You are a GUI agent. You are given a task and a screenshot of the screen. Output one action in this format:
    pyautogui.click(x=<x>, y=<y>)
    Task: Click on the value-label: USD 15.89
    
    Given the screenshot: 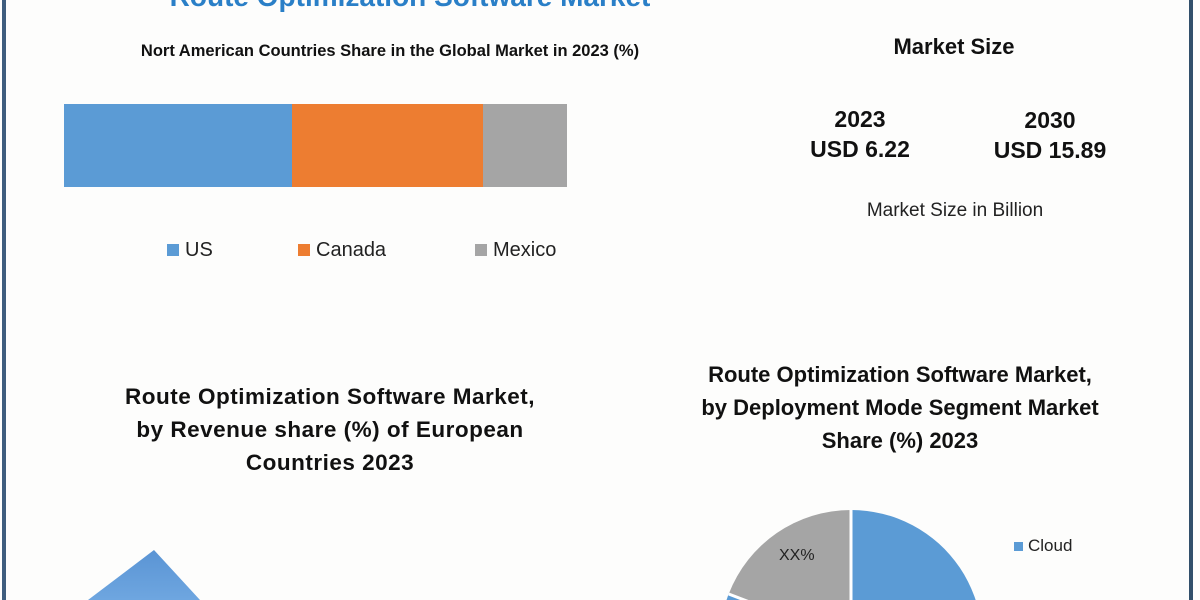 What is the action you would take?
    pyautogui.click(x=1050, y=150)
    